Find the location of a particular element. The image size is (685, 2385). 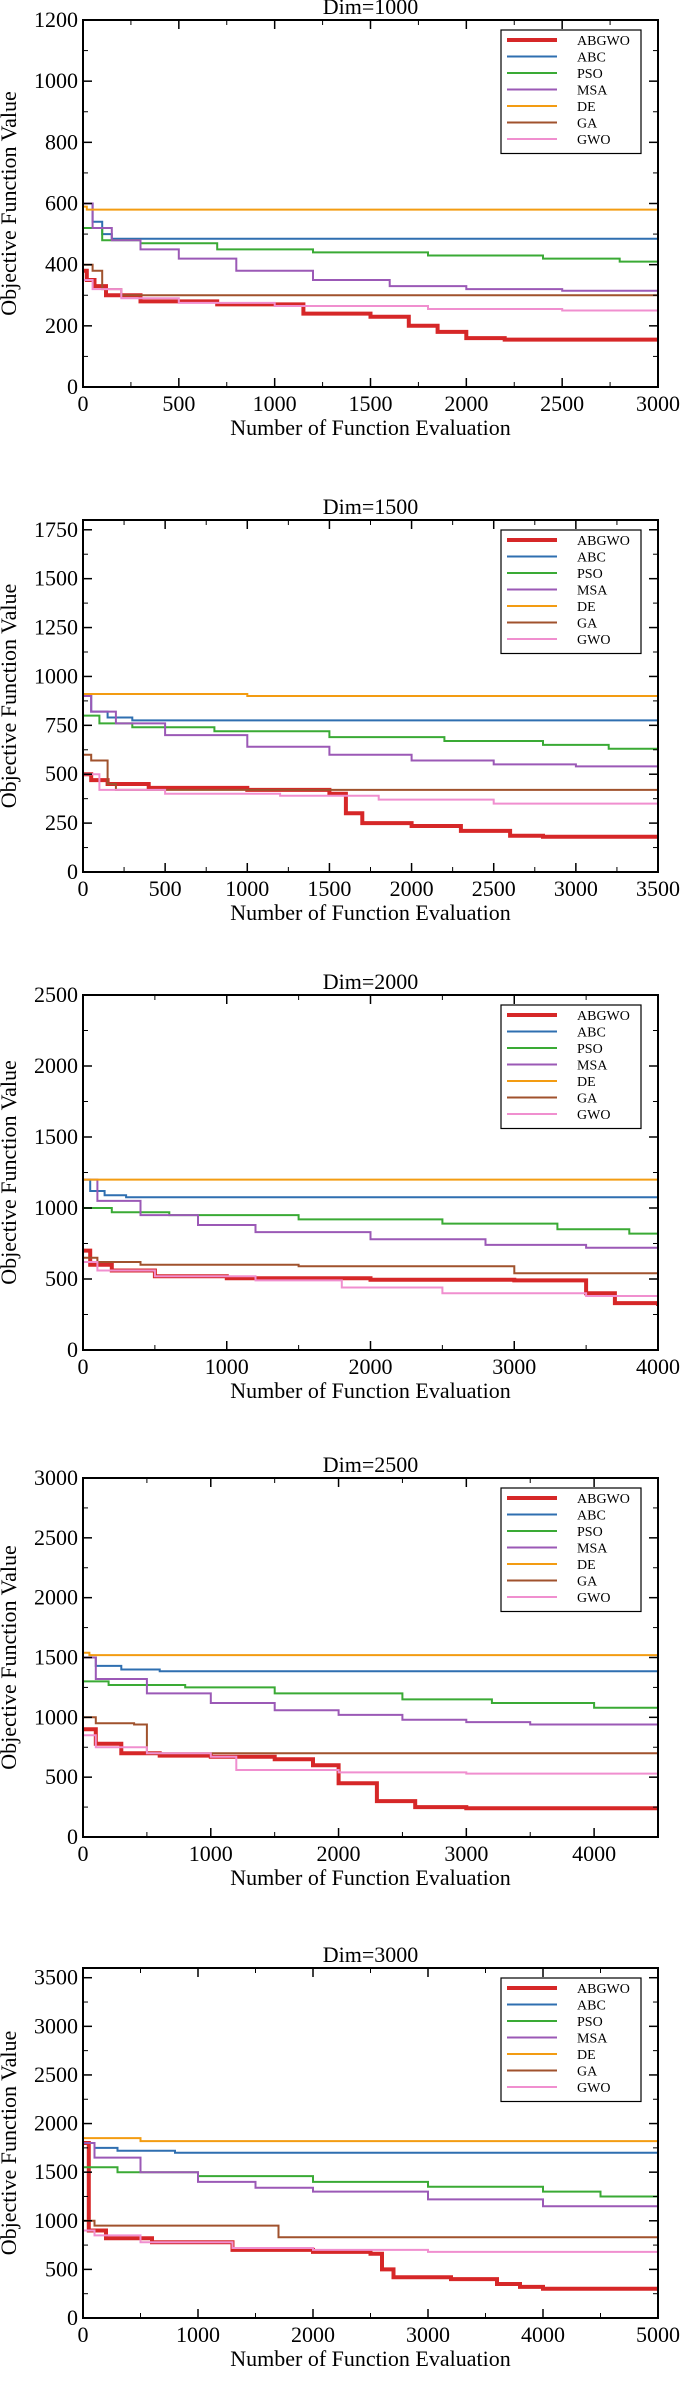

x-tick-label: 5000 is located at coordinates (658, 2334).